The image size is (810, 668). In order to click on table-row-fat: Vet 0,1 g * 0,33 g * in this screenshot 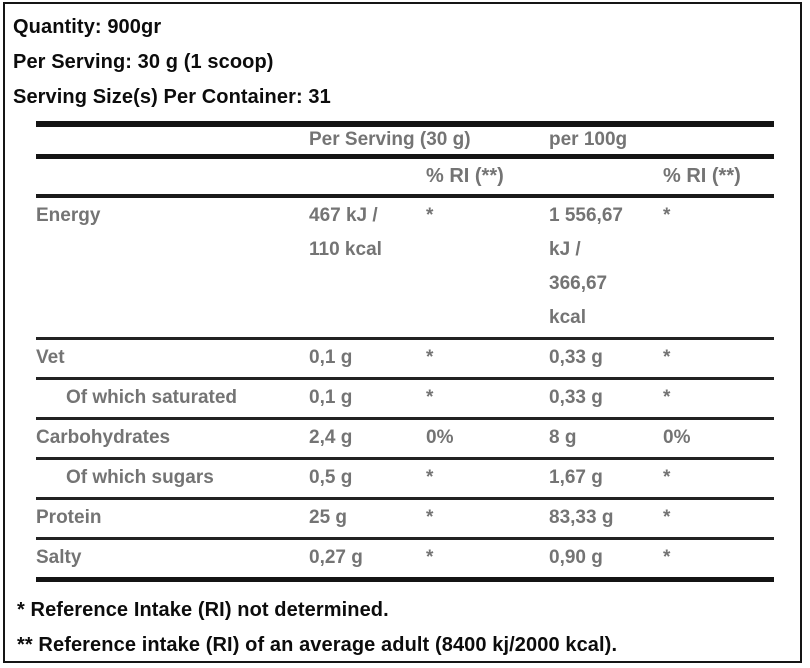, I will do `click(405, 359)`.